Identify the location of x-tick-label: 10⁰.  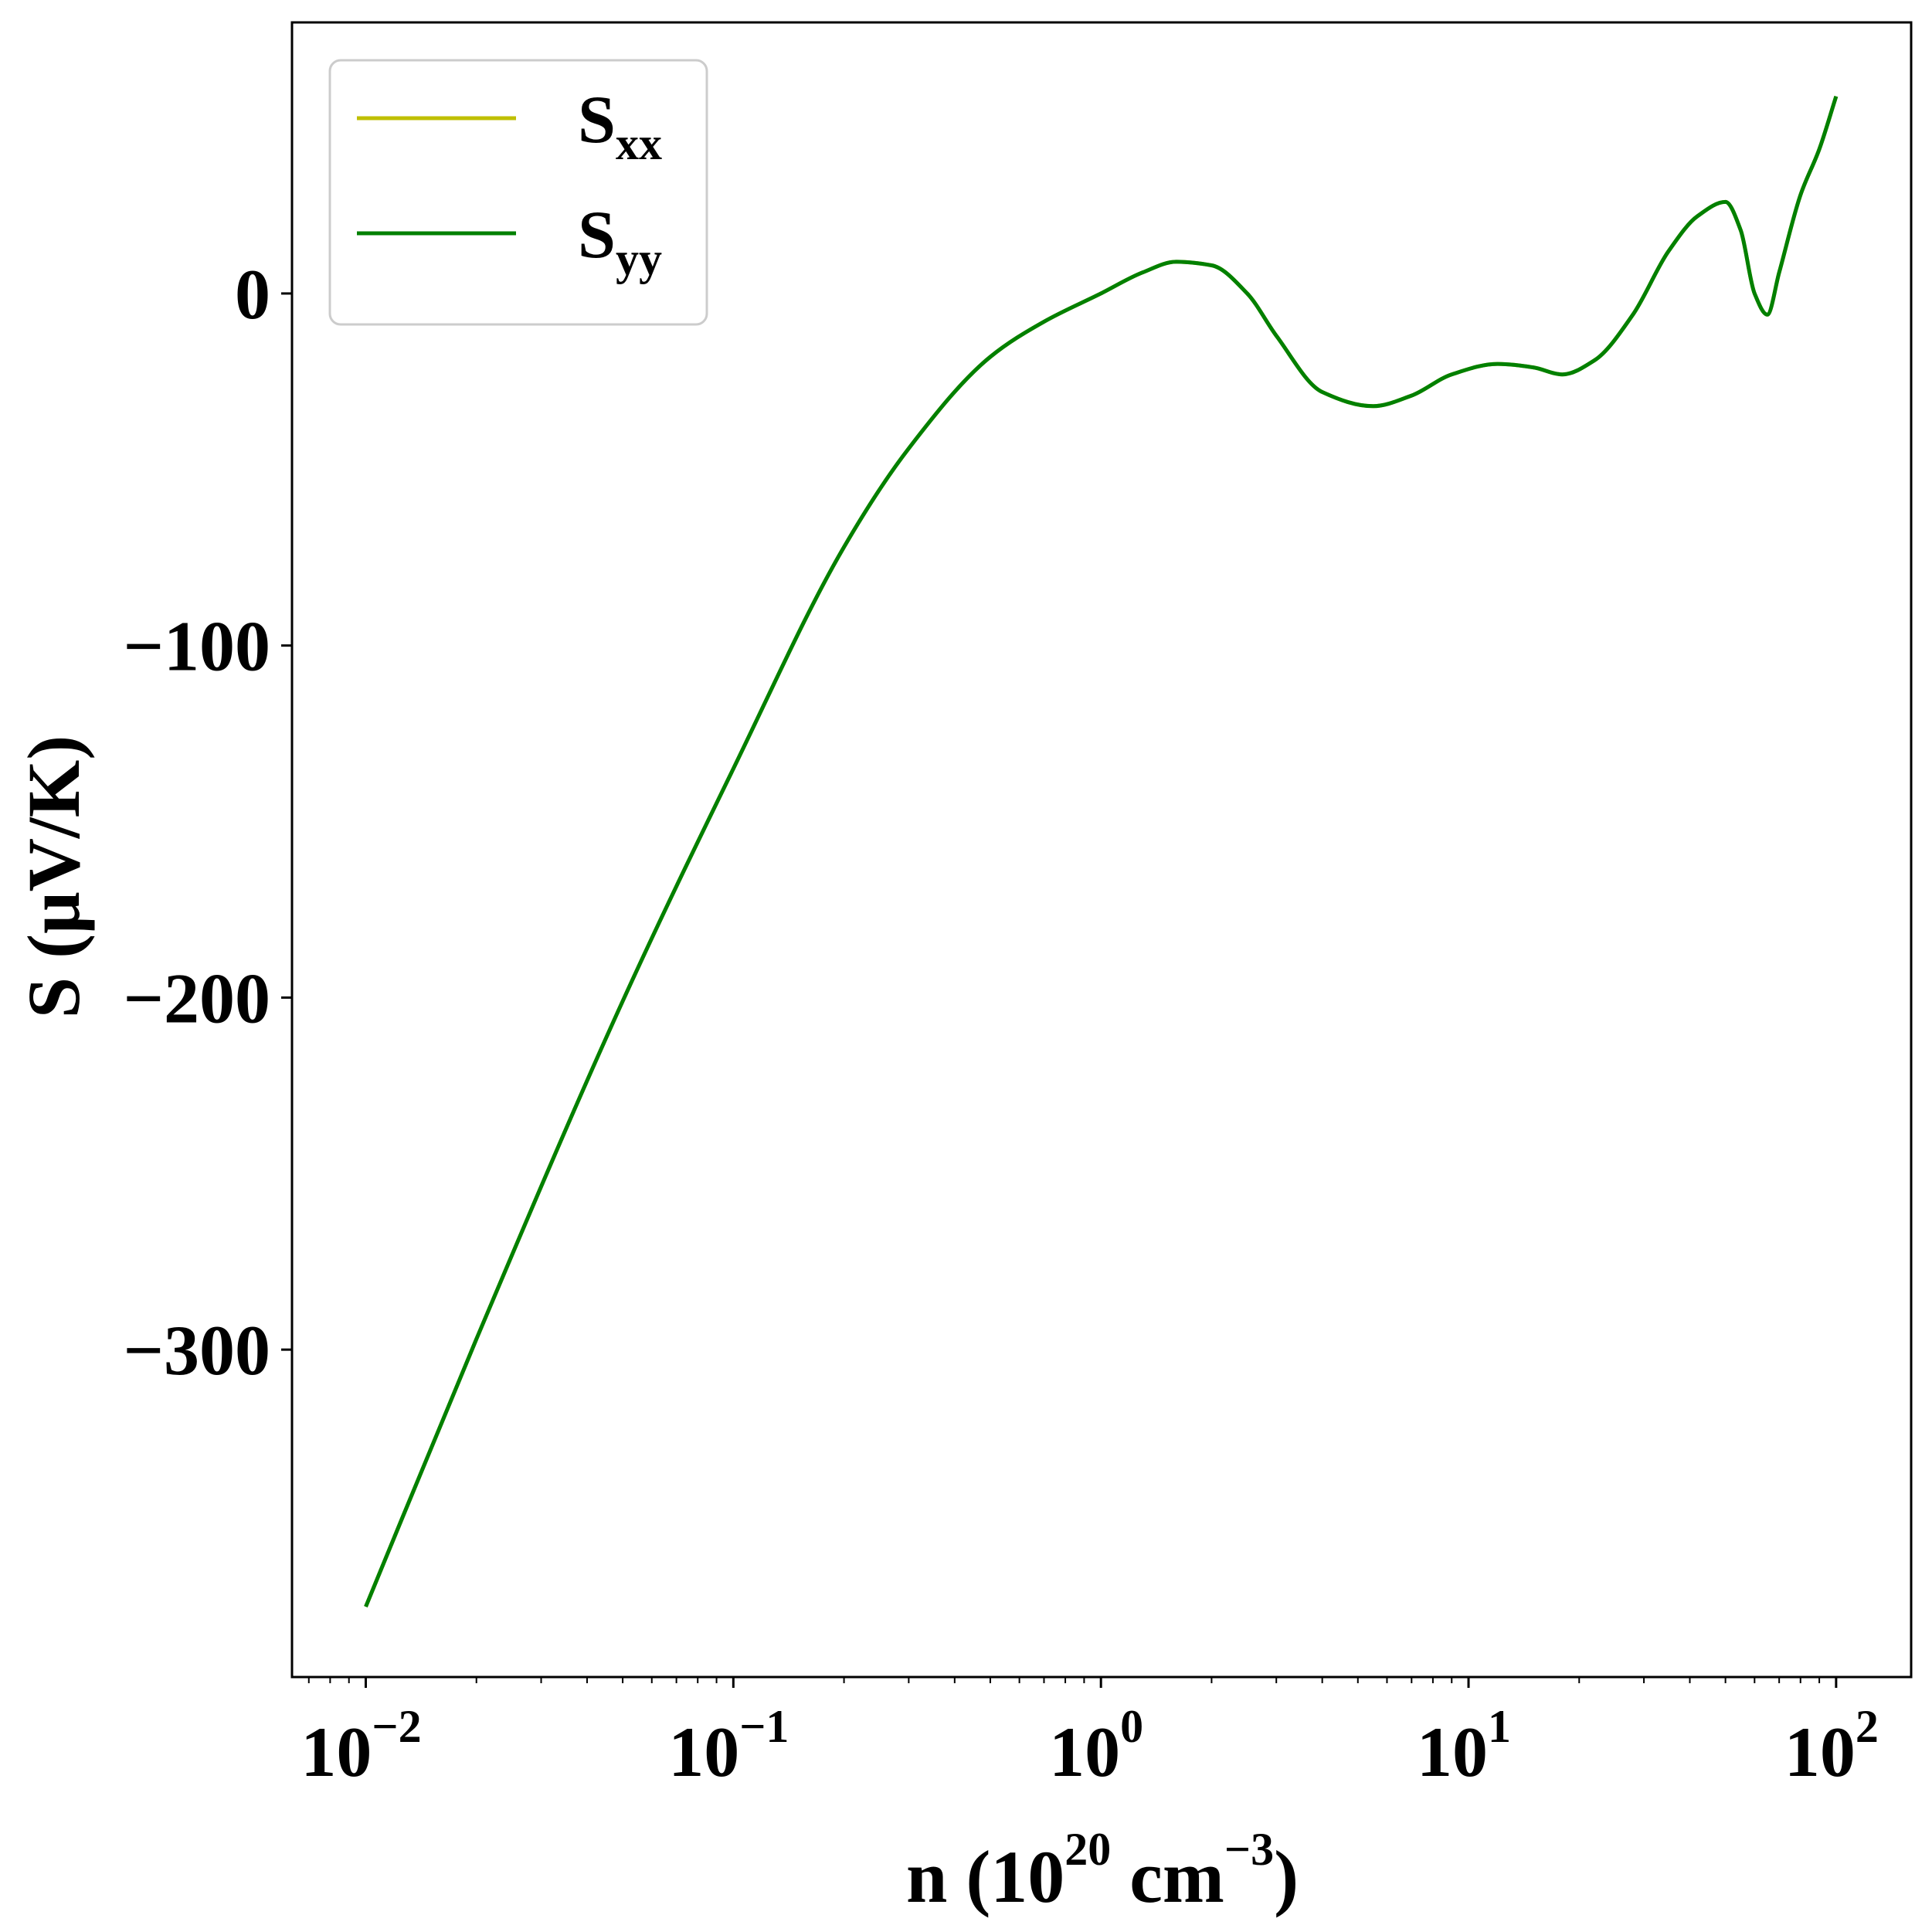
(1096, 1746).